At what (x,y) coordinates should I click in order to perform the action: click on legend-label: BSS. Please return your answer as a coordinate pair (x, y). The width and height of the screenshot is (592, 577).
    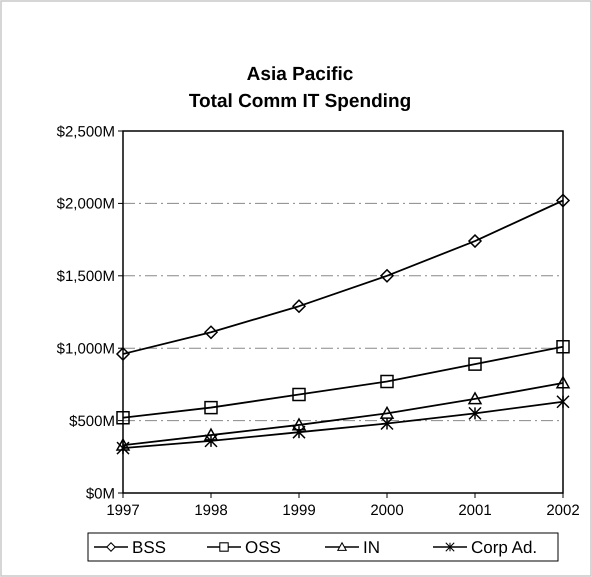
    Looking at the image, I should click on (149, 547).